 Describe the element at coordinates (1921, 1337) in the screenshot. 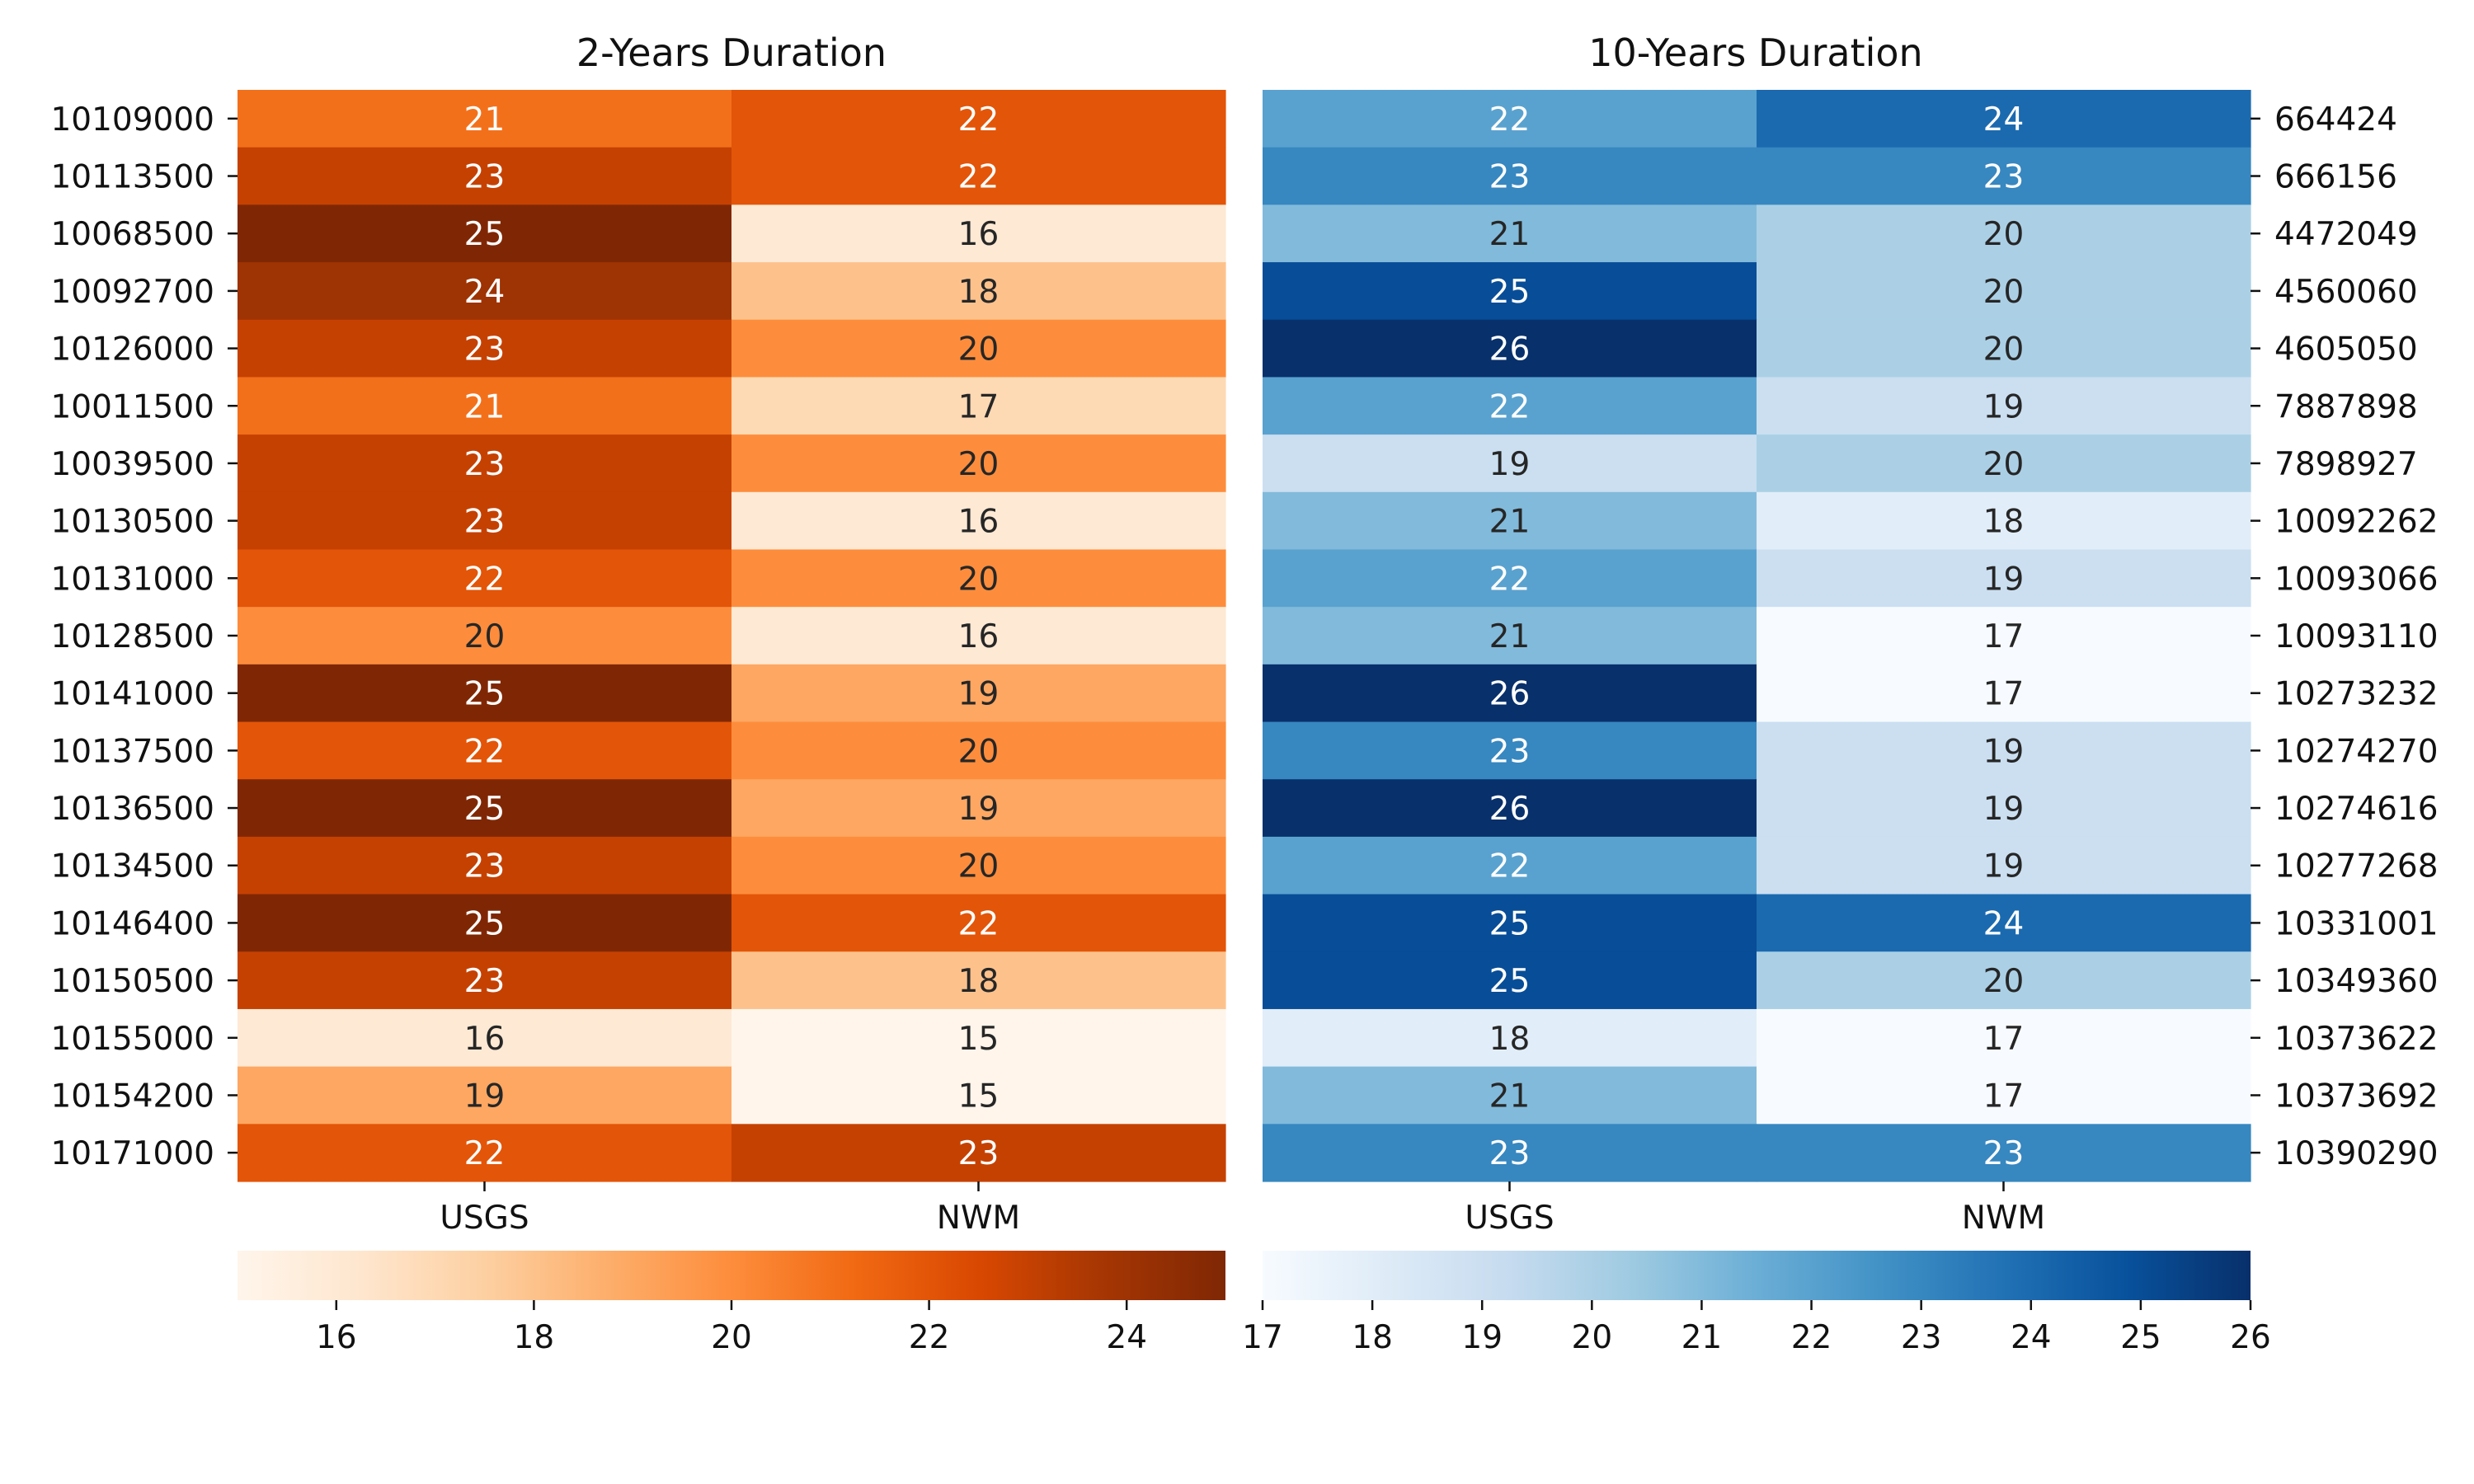

I see `colorbar-tick-label: 23` at that location.